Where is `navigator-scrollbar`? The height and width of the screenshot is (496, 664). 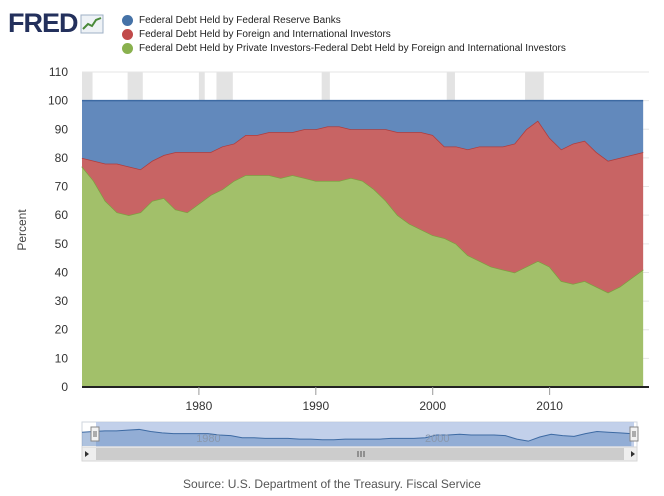 navigator-scrollbar is located at coordinates (359, 454).